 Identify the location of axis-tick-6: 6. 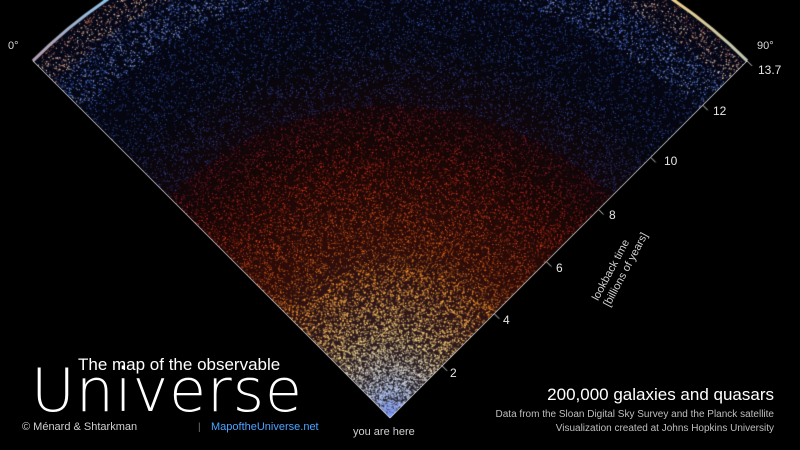
(559, 268).